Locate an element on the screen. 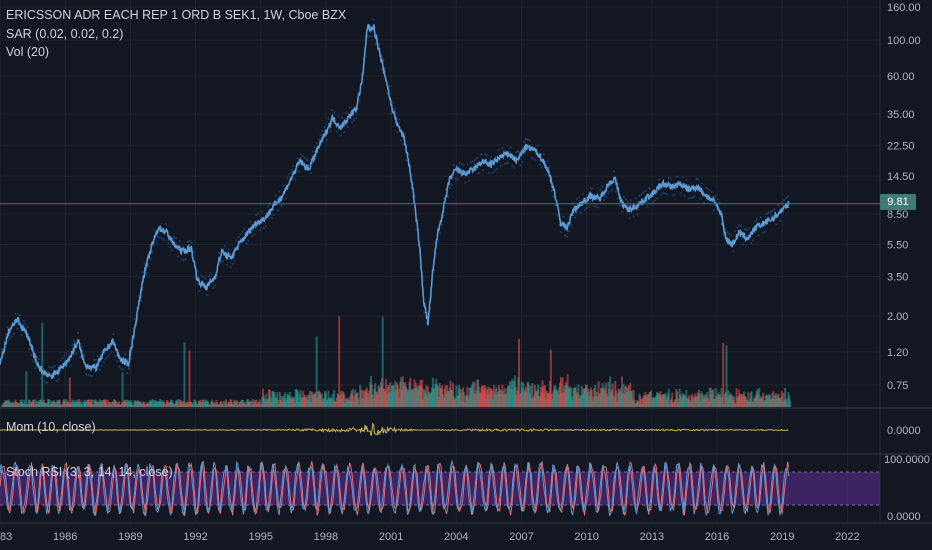  time-tick-label: 2013 is located at coordinates (652, 537).